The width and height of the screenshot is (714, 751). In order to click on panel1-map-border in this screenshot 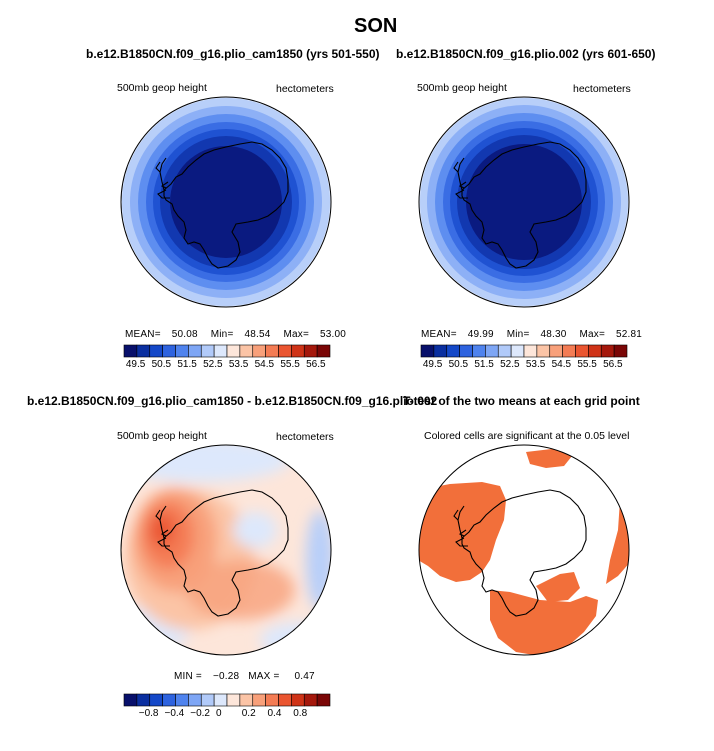, I will do `click(226, 202)`.